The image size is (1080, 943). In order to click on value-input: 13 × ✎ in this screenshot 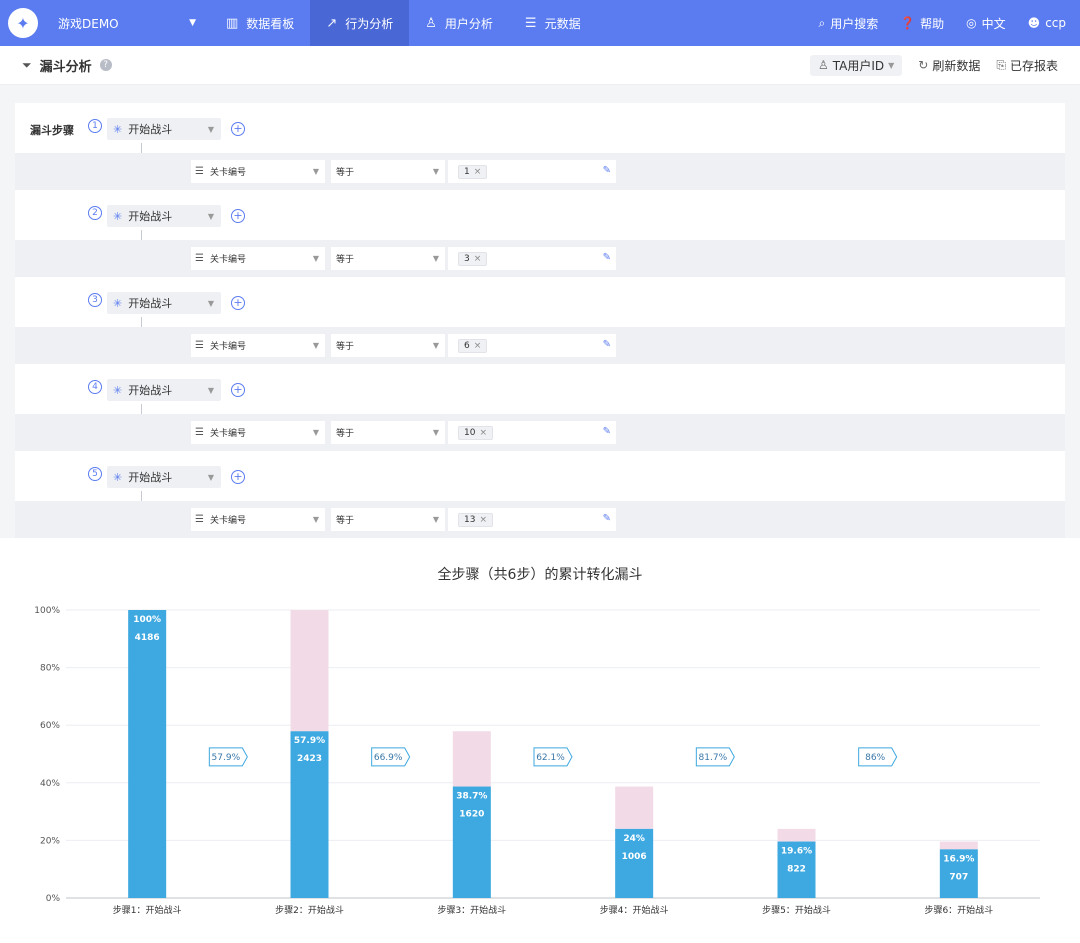, I will do `click(532, 519)`.